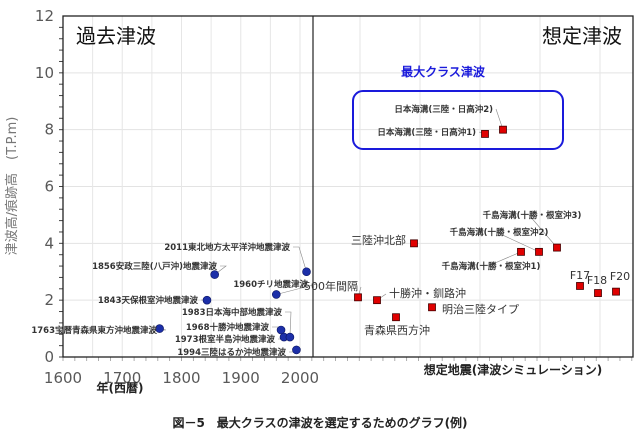 This screenshot has height=439, width=640. I want to click on past-tsunami-label: 1843天保根室沖地震津波, so click(148, 300).